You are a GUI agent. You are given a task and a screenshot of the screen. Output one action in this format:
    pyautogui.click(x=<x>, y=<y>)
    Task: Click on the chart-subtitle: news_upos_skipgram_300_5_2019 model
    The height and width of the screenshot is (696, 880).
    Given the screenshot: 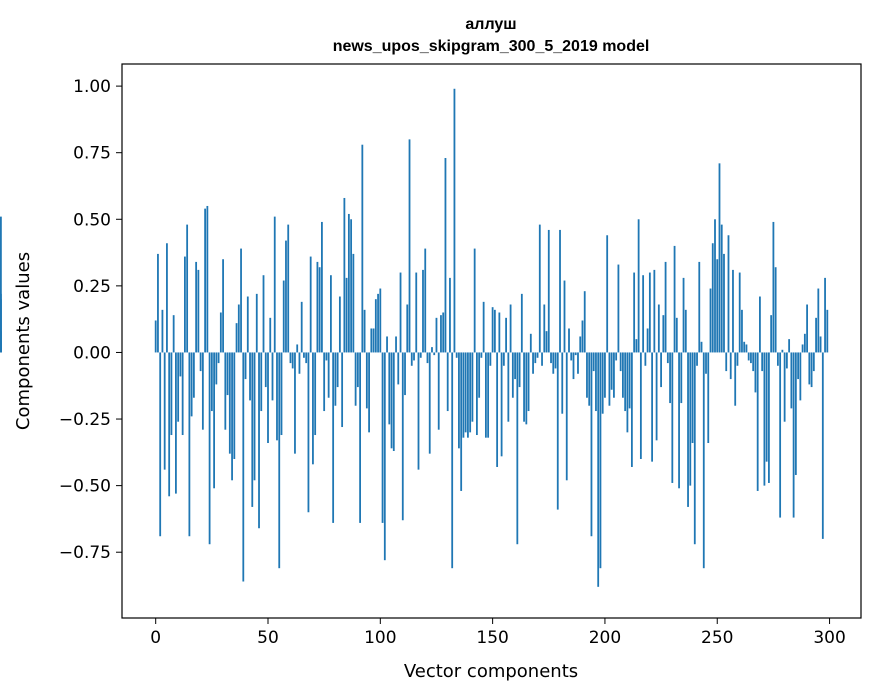 What is the action you would take?
    pyautogui.click(x=491, y=46)
    